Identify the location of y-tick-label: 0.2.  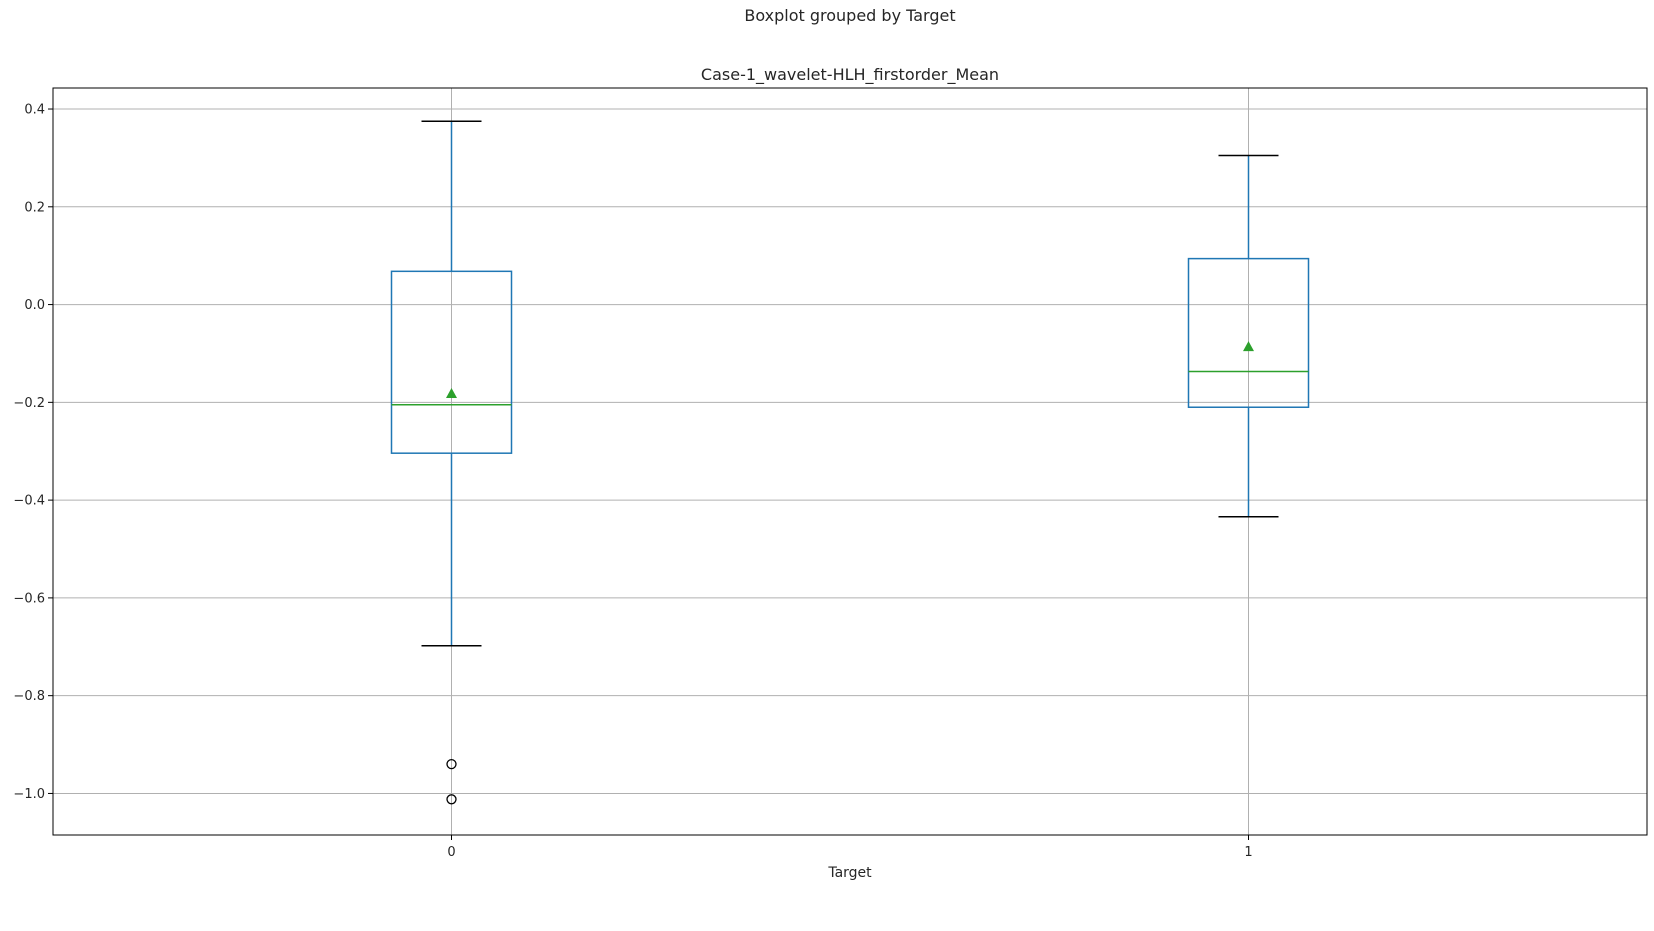
(34, 207).